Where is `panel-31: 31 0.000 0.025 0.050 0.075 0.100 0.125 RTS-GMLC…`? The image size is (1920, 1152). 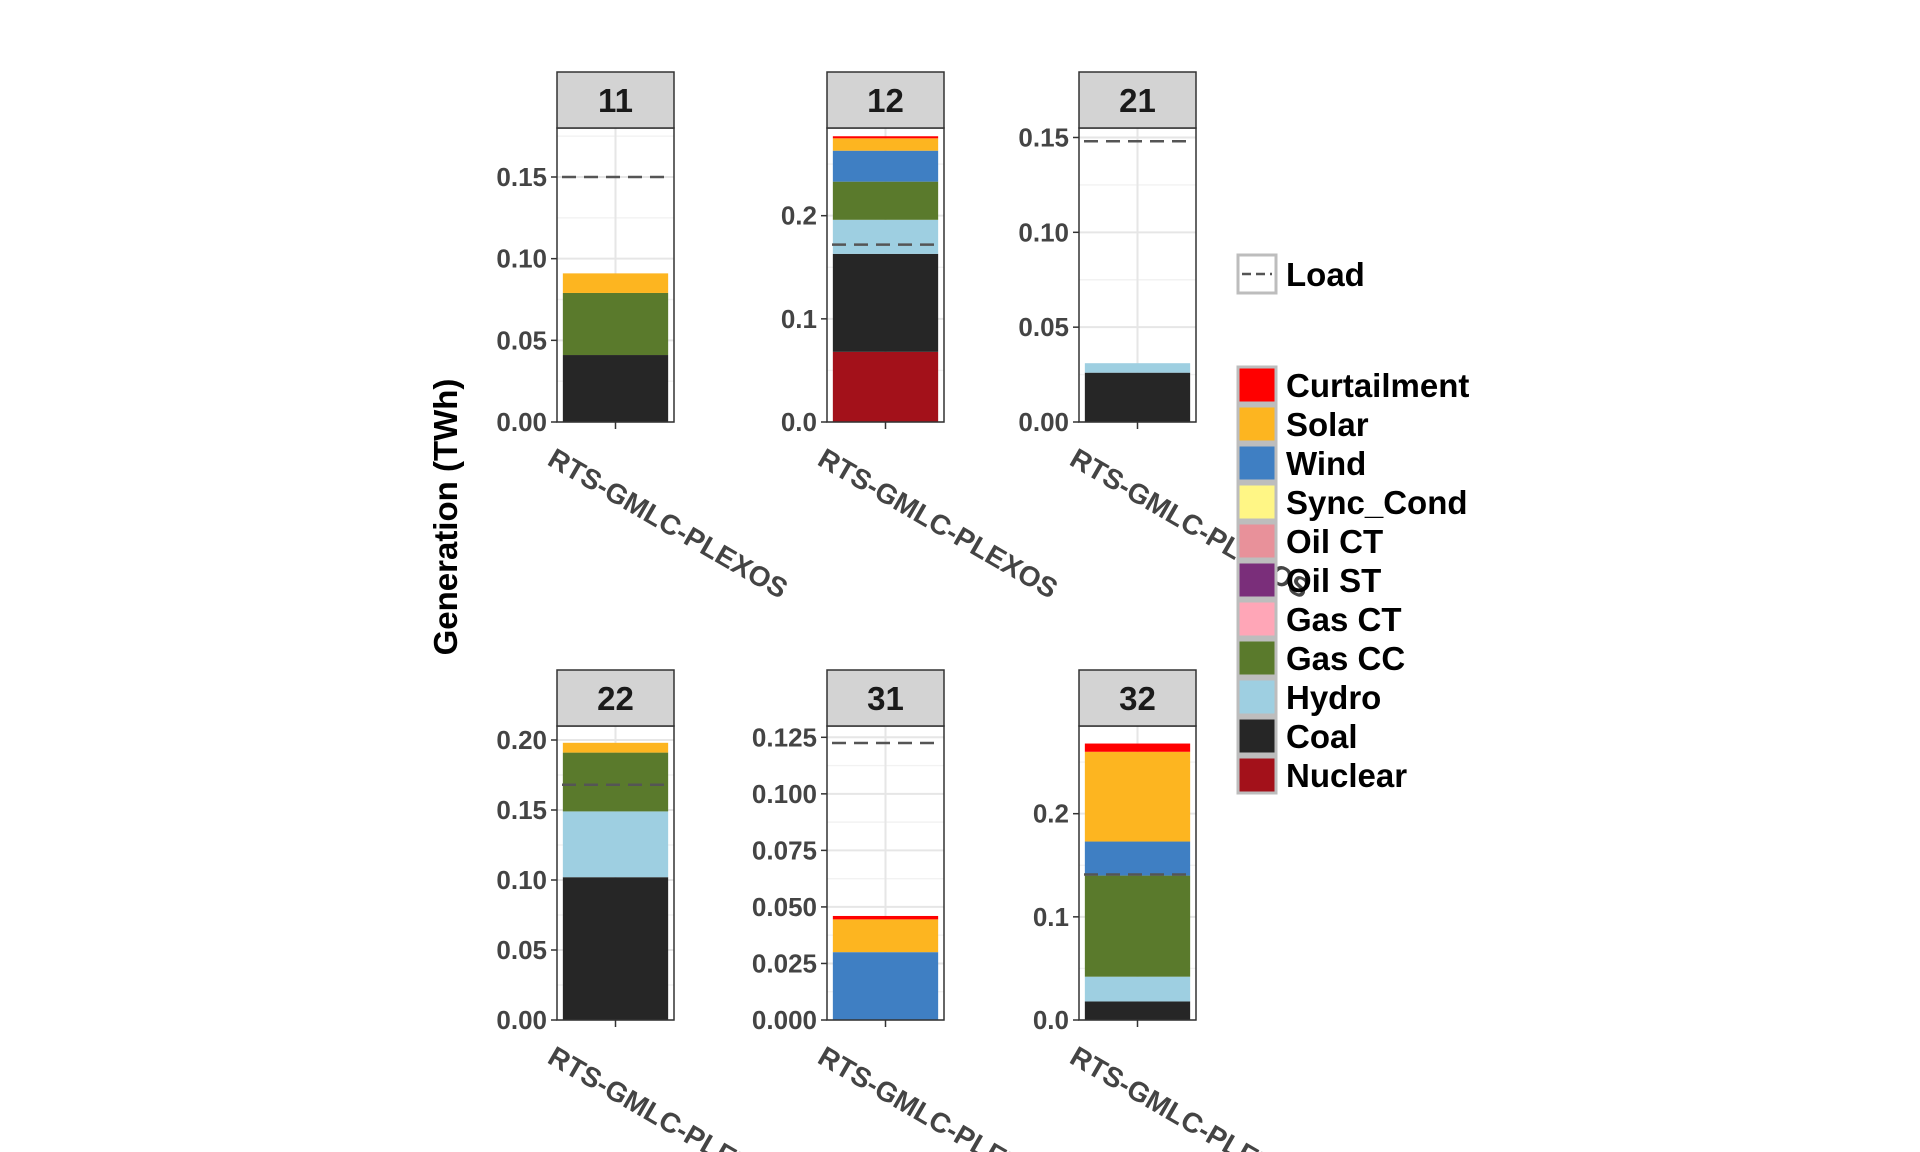
panel-31: 31 0.000 0.025 0.050 0.075 0.100 0.125 RTS-GMLC… is located at coordinates (907, 910).